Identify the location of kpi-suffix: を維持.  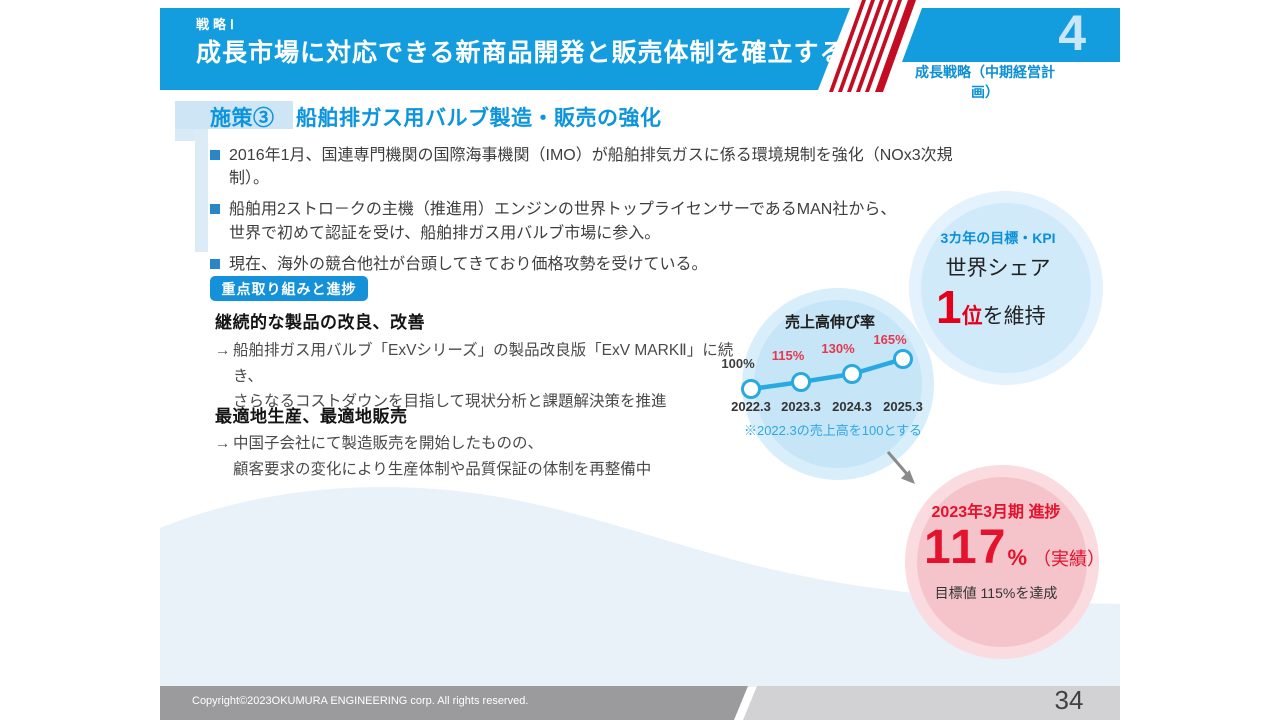
(1014, 316).